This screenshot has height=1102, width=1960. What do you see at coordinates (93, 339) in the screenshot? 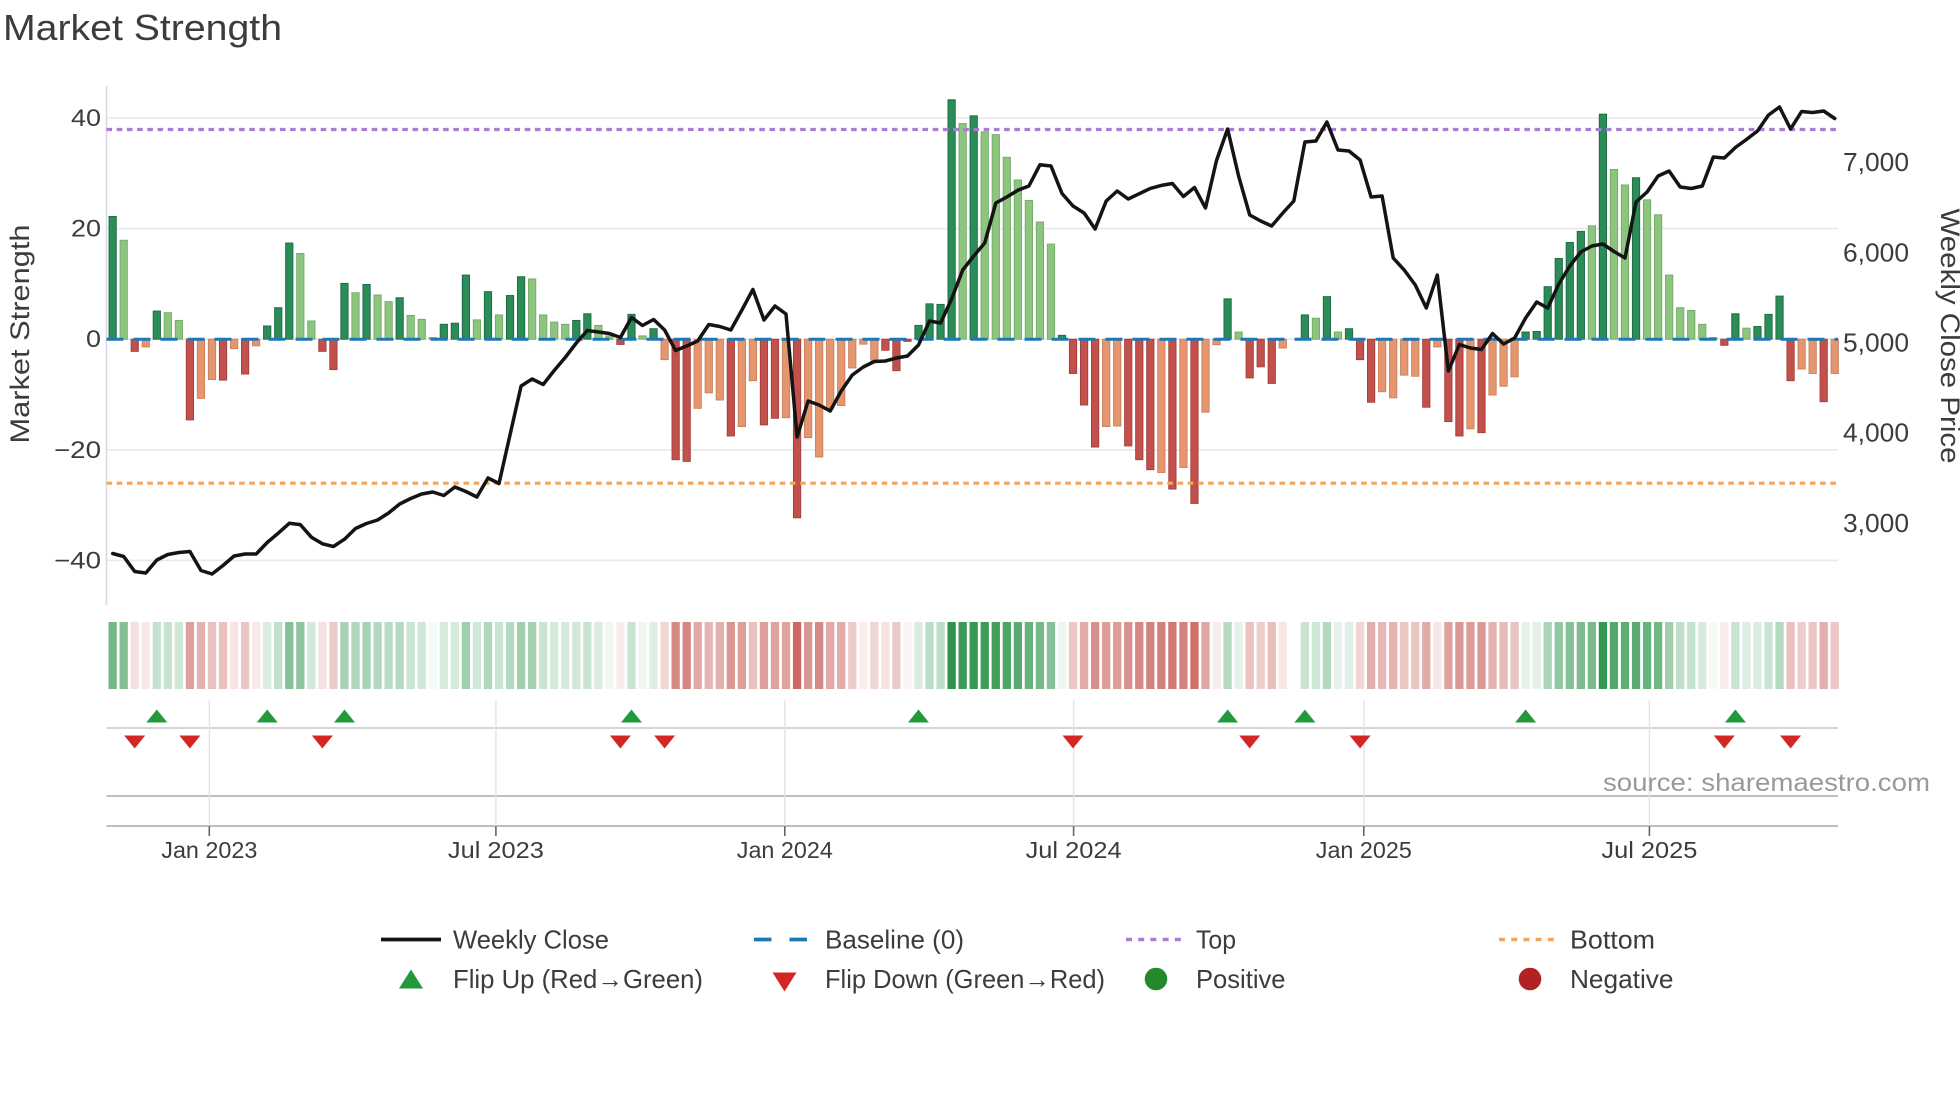
I see `svg-text: 0` at bounding box center [93, 339].